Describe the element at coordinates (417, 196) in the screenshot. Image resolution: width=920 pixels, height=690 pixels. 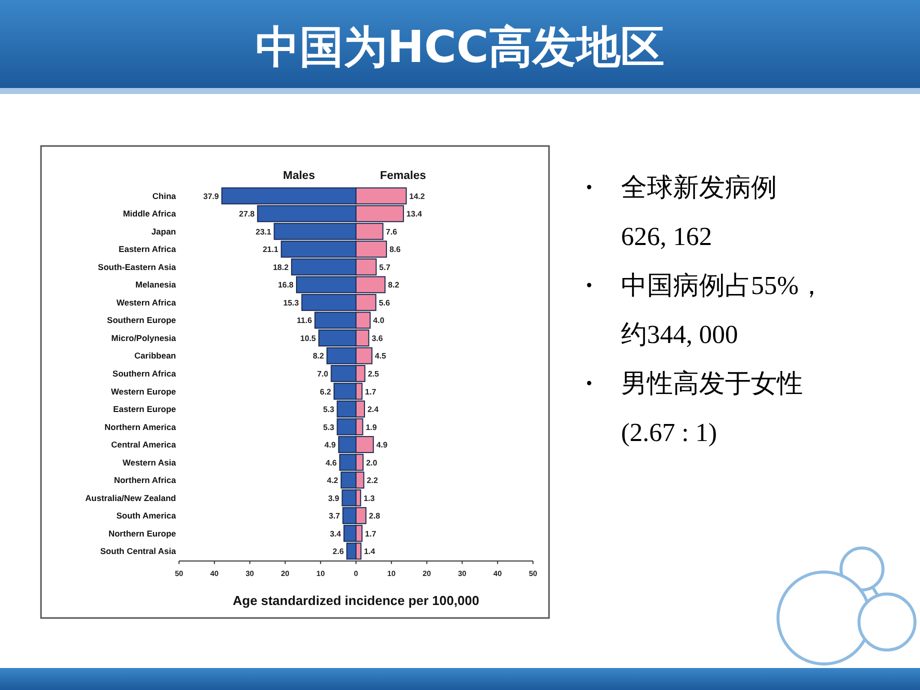
I see `data-label: 14.2` at that location.